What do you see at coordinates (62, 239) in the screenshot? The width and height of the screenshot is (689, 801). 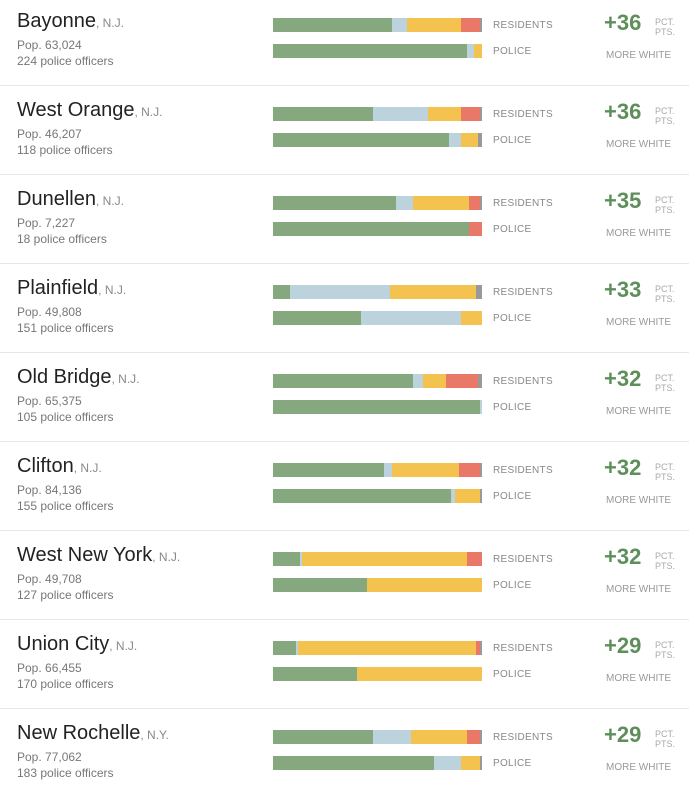 I see `officer-count-text: 18 police officers` at bounding box center [62, 239].